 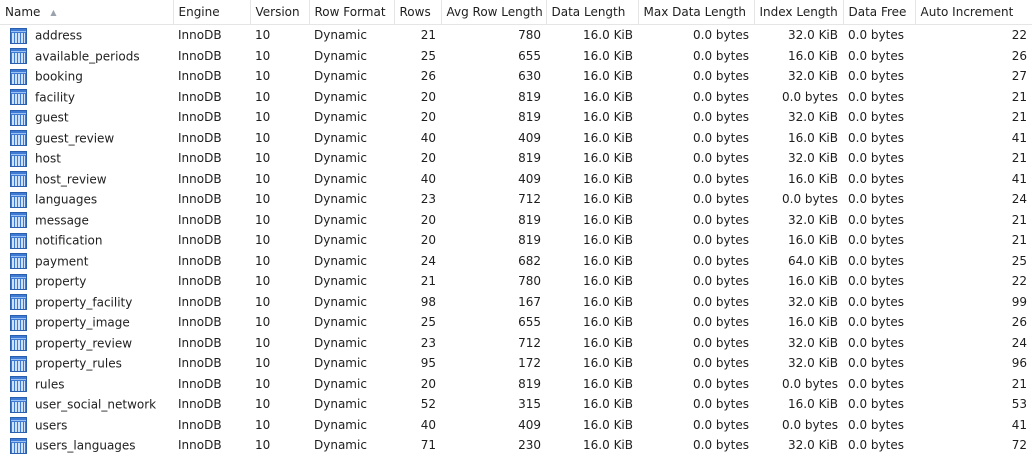 What do you see at coordinates (86, 343) in the screenshot?
I see `name-cell: property_review` at bounding box center [86, 343].